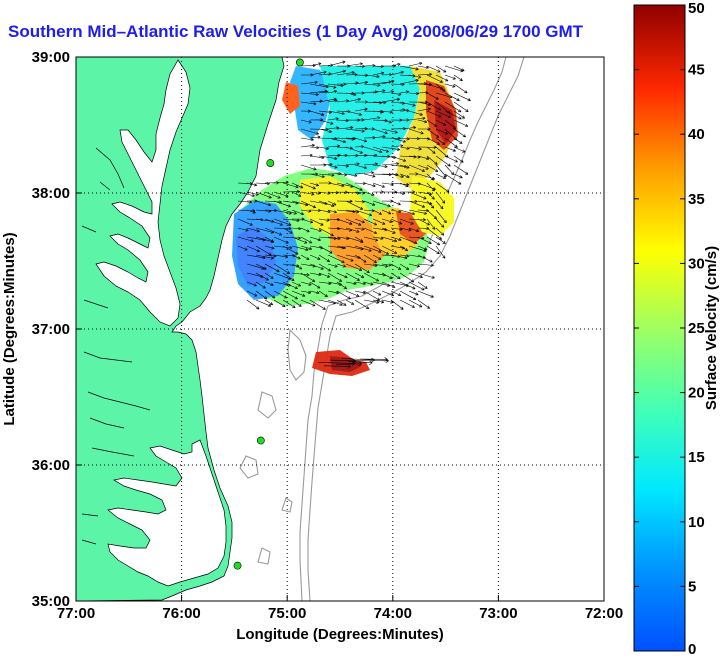  I want to click on y-tick-label: 37:00, so click(51, 329).